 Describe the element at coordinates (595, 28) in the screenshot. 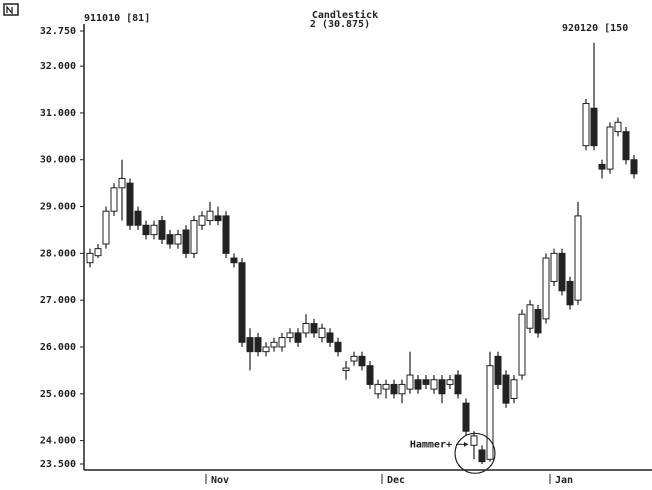

I see `right-label: 920120 [150` at that location.